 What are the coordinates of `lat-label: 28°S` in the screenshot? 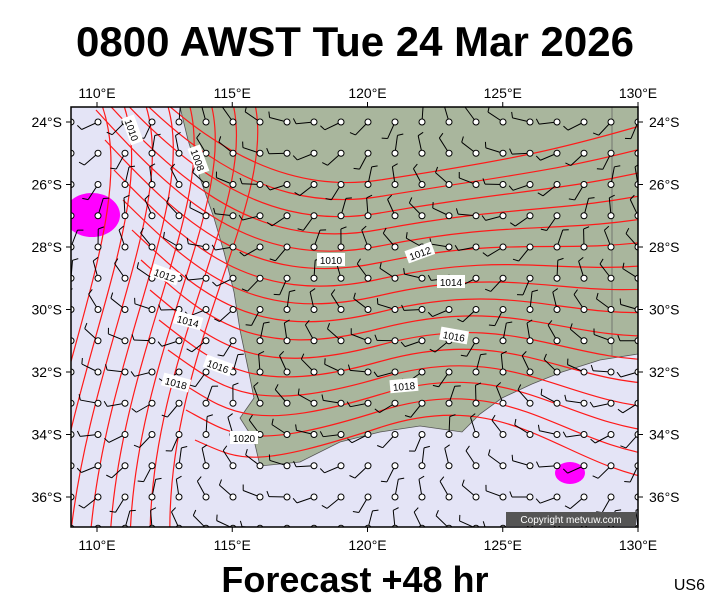 It's located at (46, 247).